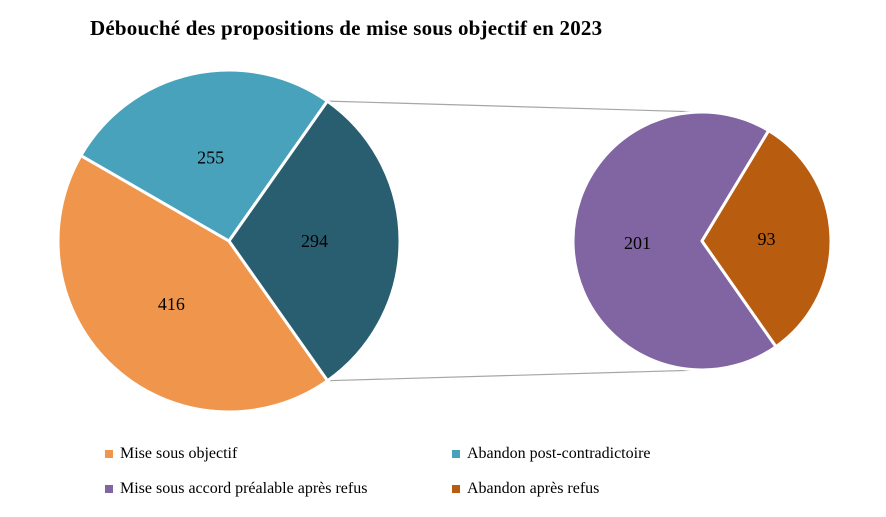 The width and height of the screenshot is (886, 517). I want to click on pie-slice-mise-sous-accord-prealable-apres-refus, so click(674, 241).